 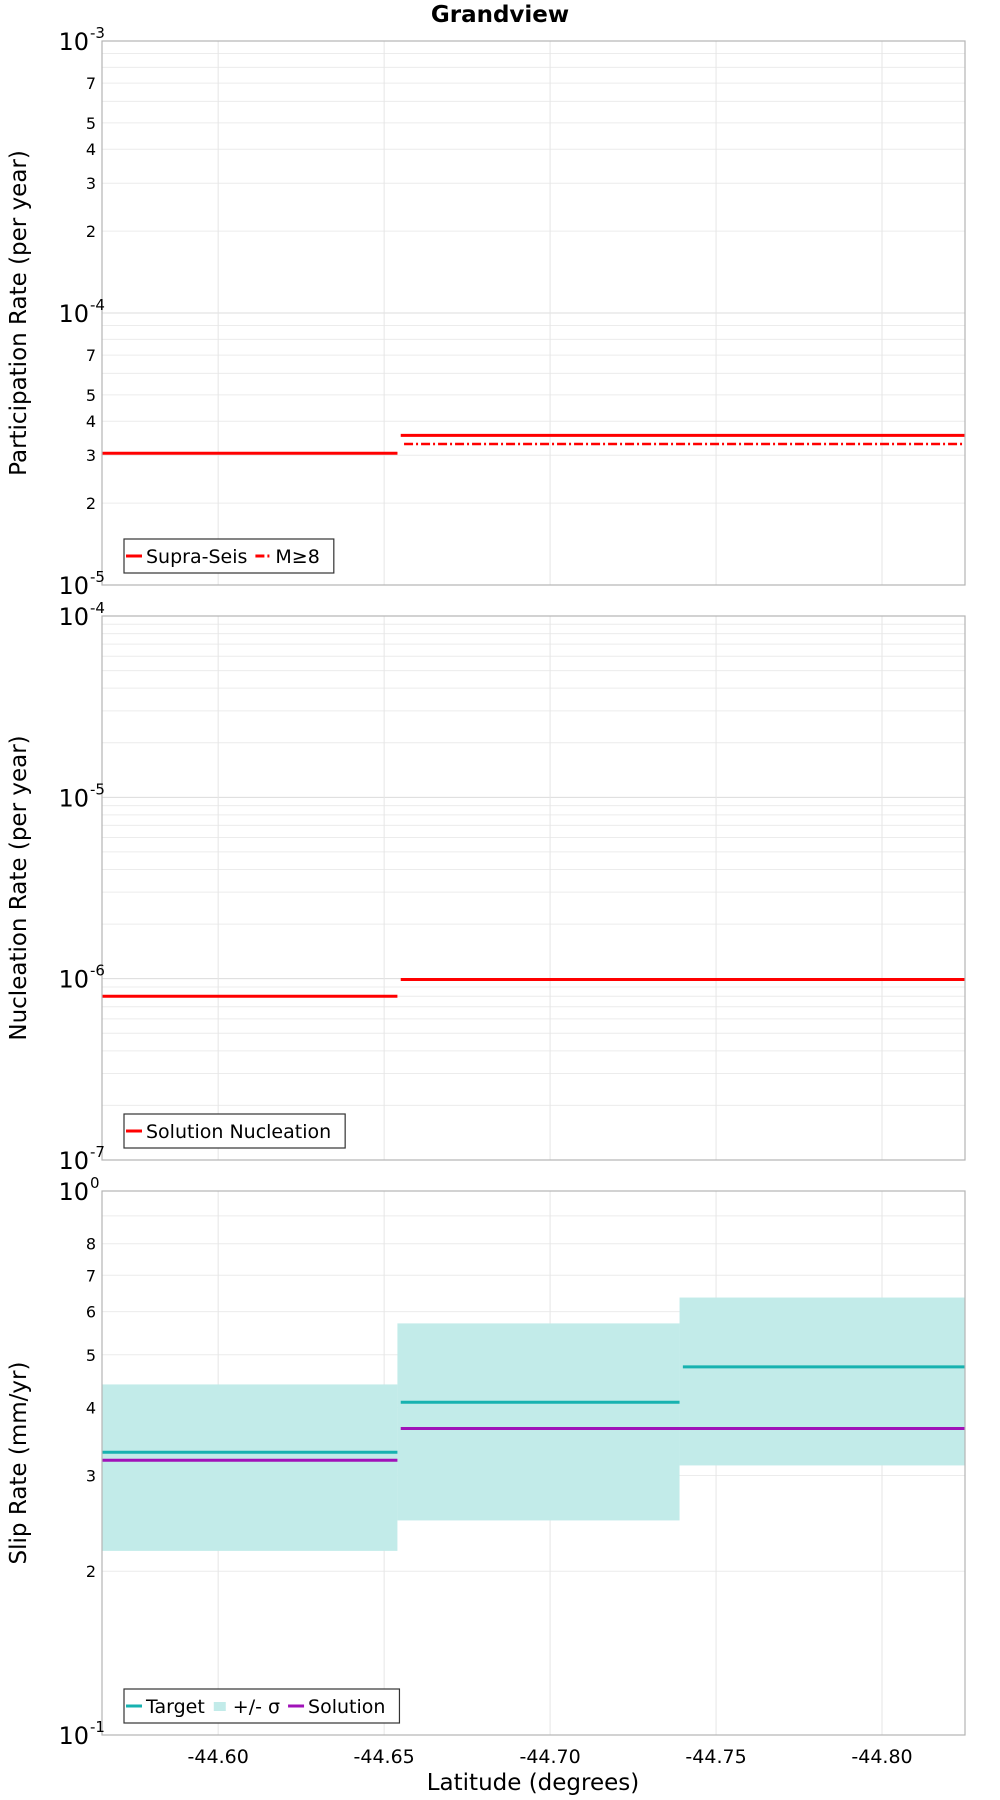 What do you see at coordinates (715, 1757) in the screenshot?
I see `x-tick-label: -44.75` at bounding box center [715, 1757].